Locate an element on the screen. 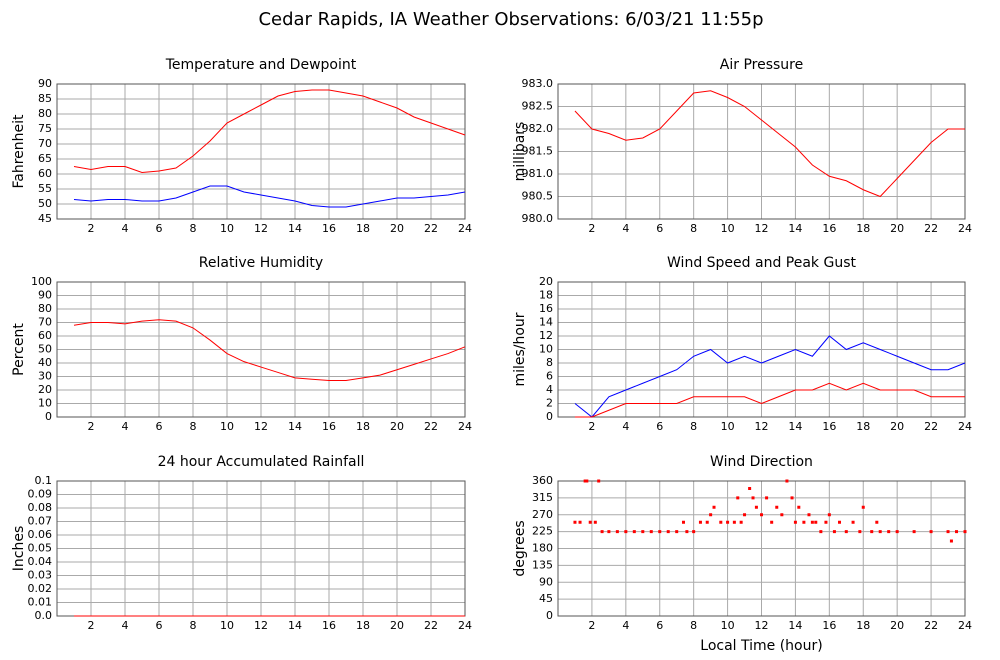  chart-title: Temperature and Dewpoint is located at coordinates (261, 65).